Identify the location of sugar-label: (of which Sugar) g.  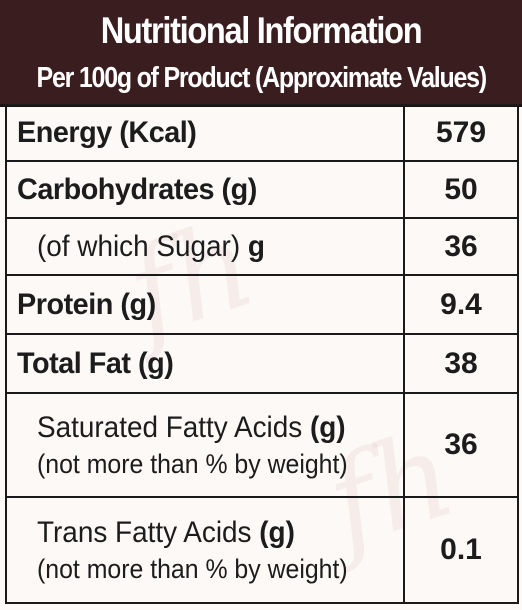
(151, 247).